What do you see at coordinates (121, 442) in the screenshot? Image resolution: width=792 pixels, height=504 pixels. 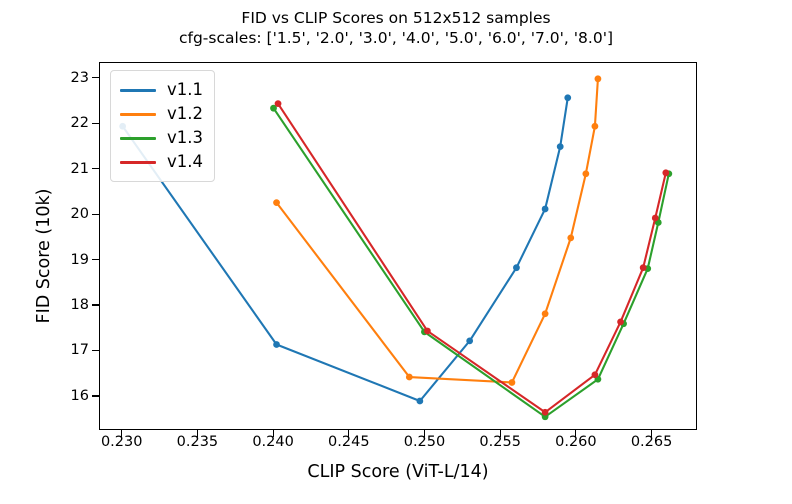 I see `x-tick-label: 0.230` at bounding box center [121, 442].